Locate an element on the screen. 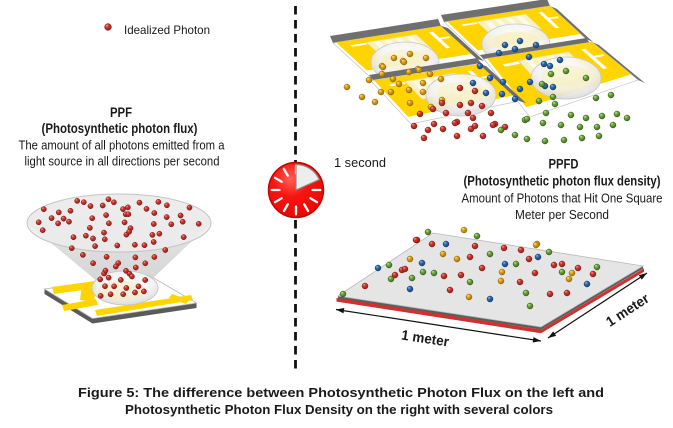 The image size is (673, 428). svg-text: (Photosynthetic photon flux) is located at coordinates (120, 128).